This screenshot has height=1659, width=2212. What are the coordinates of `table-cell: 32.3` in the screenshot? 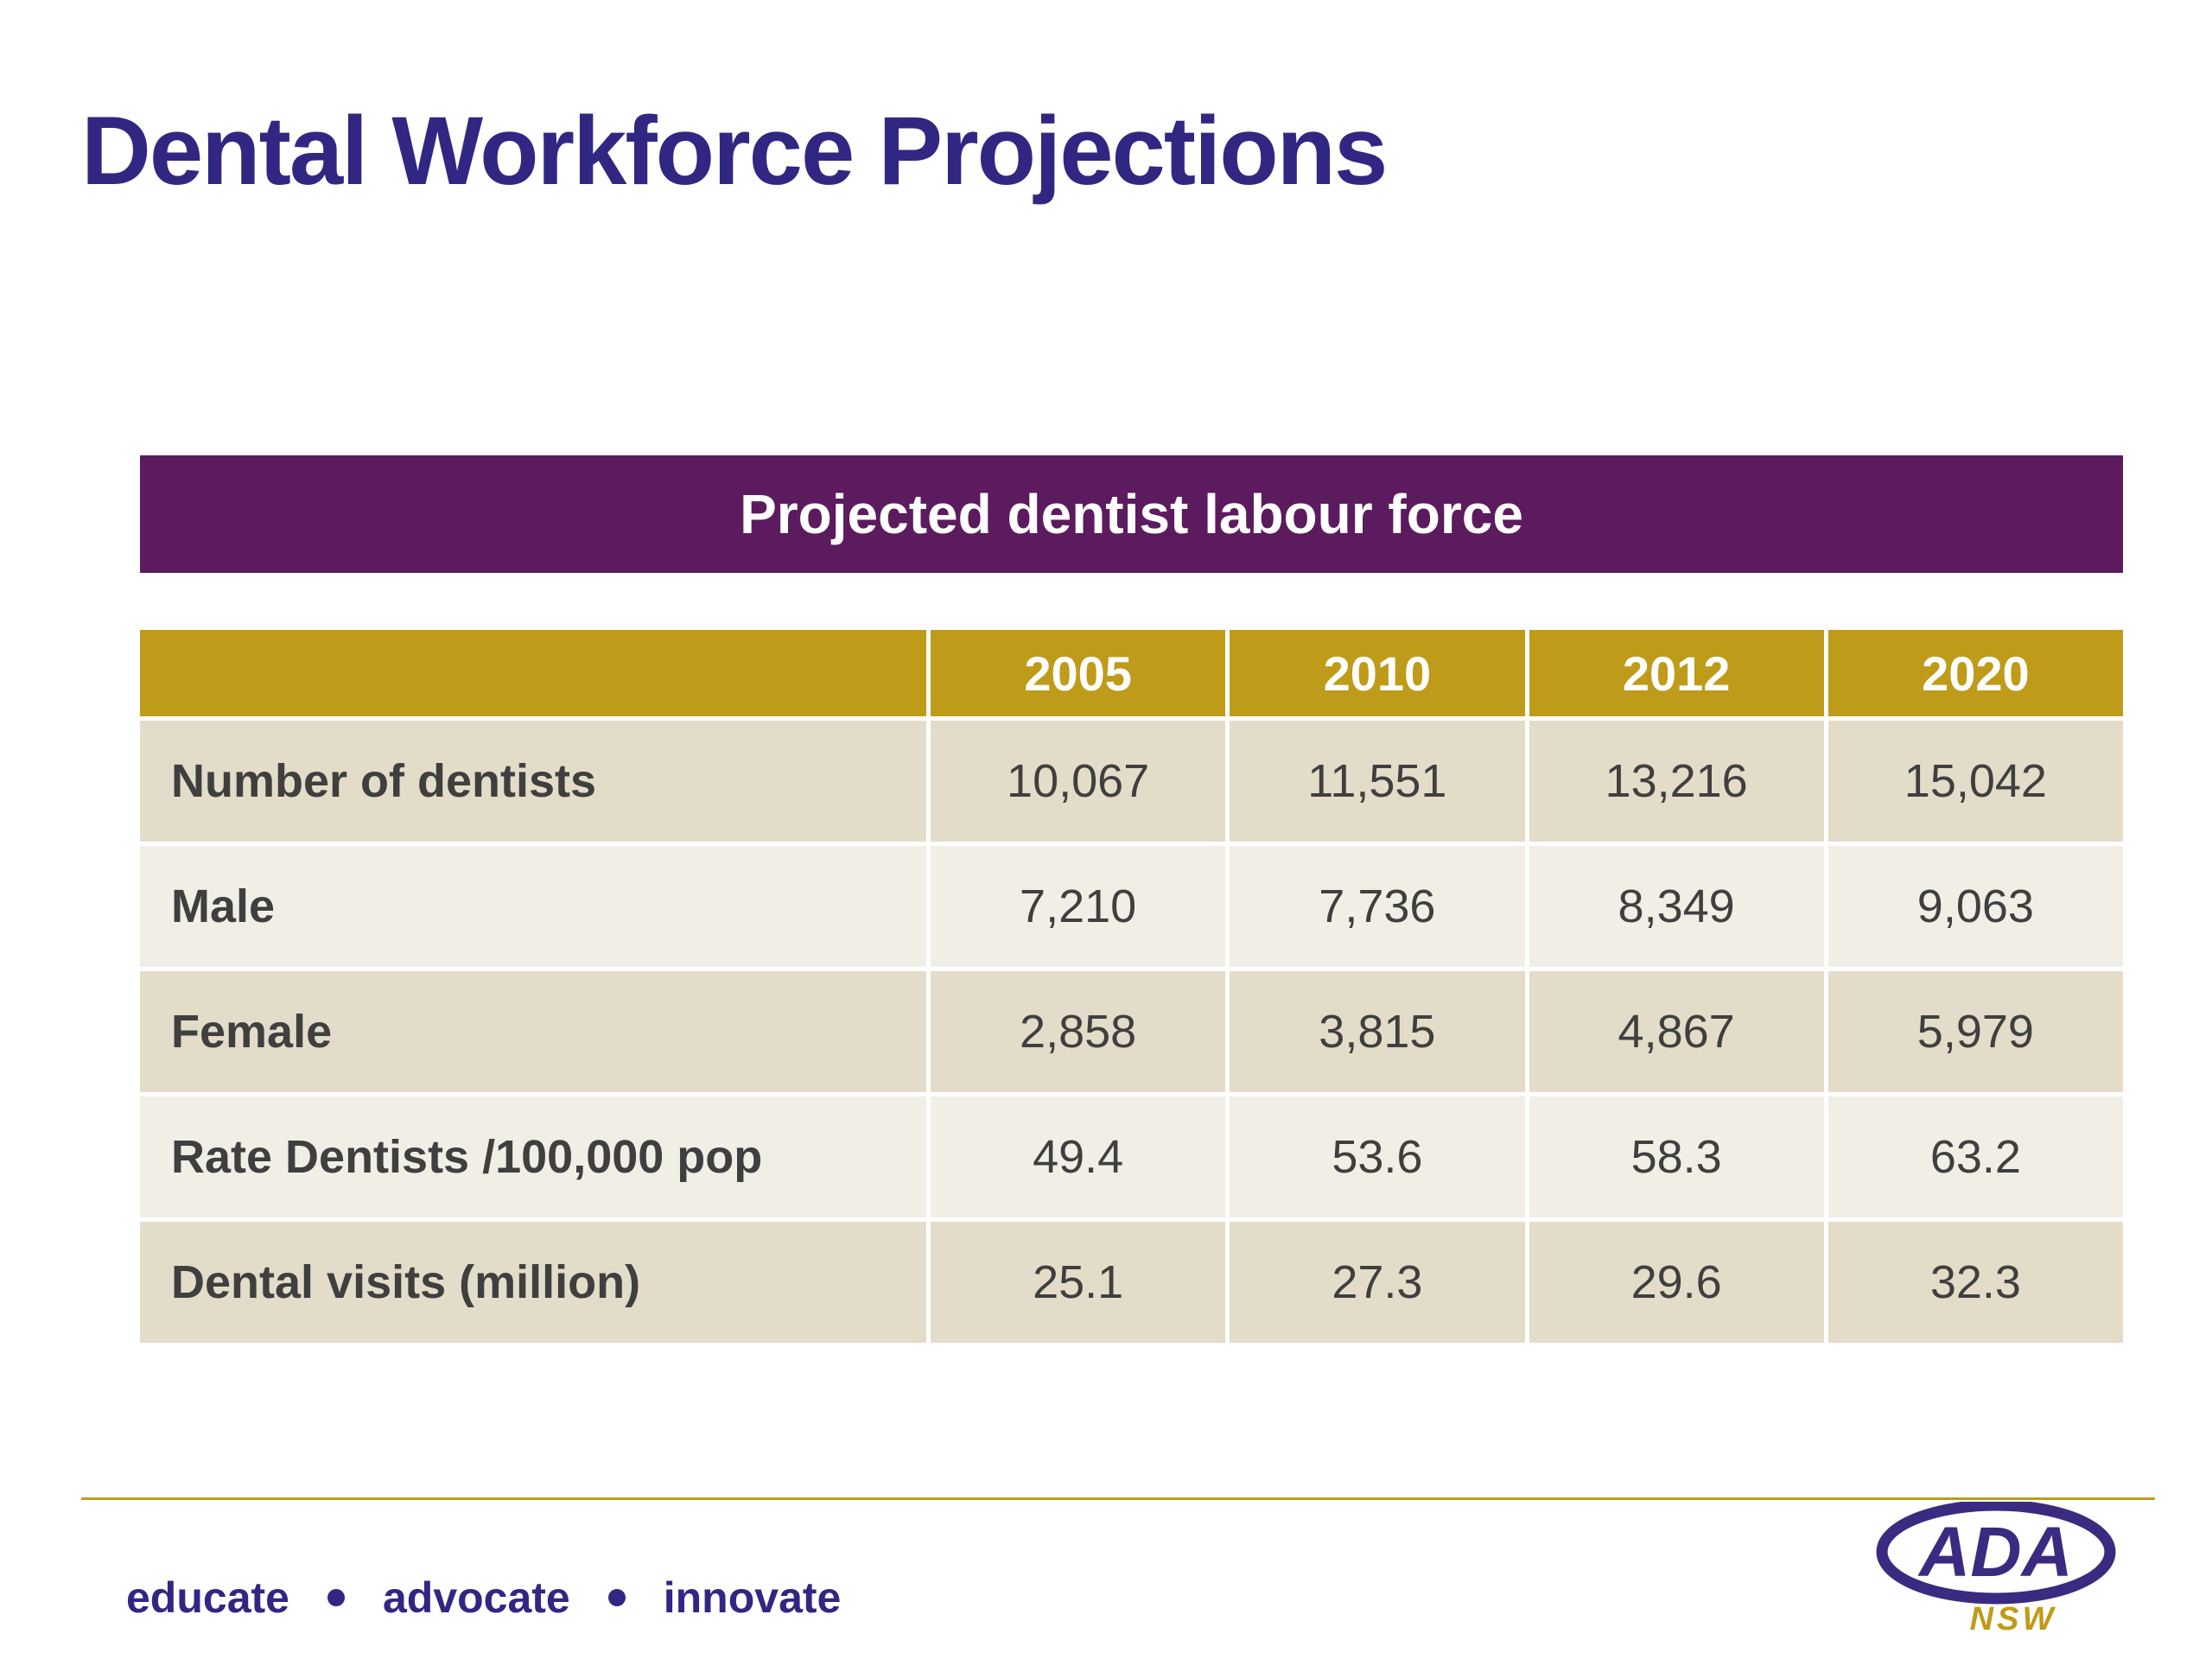 It's located at (1975, 1282).